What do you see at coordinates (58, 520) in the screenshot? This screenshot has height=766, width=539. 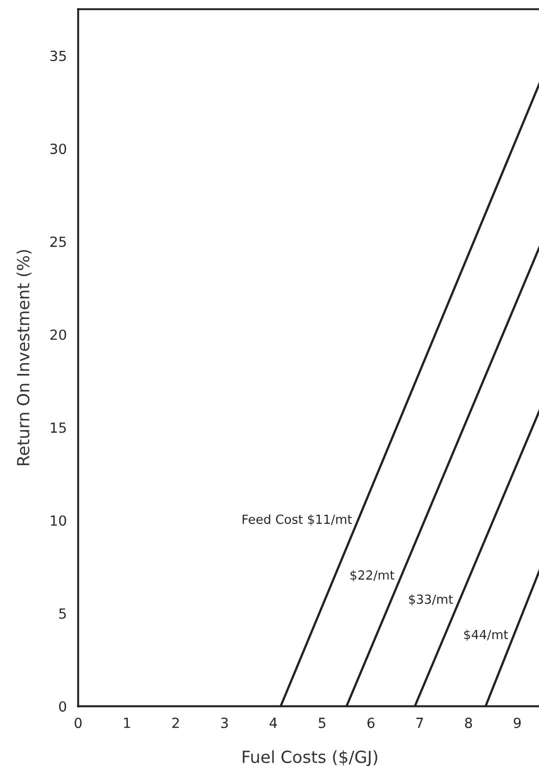 I see `y-tick-label: 10` at bounding box center [58, 520].